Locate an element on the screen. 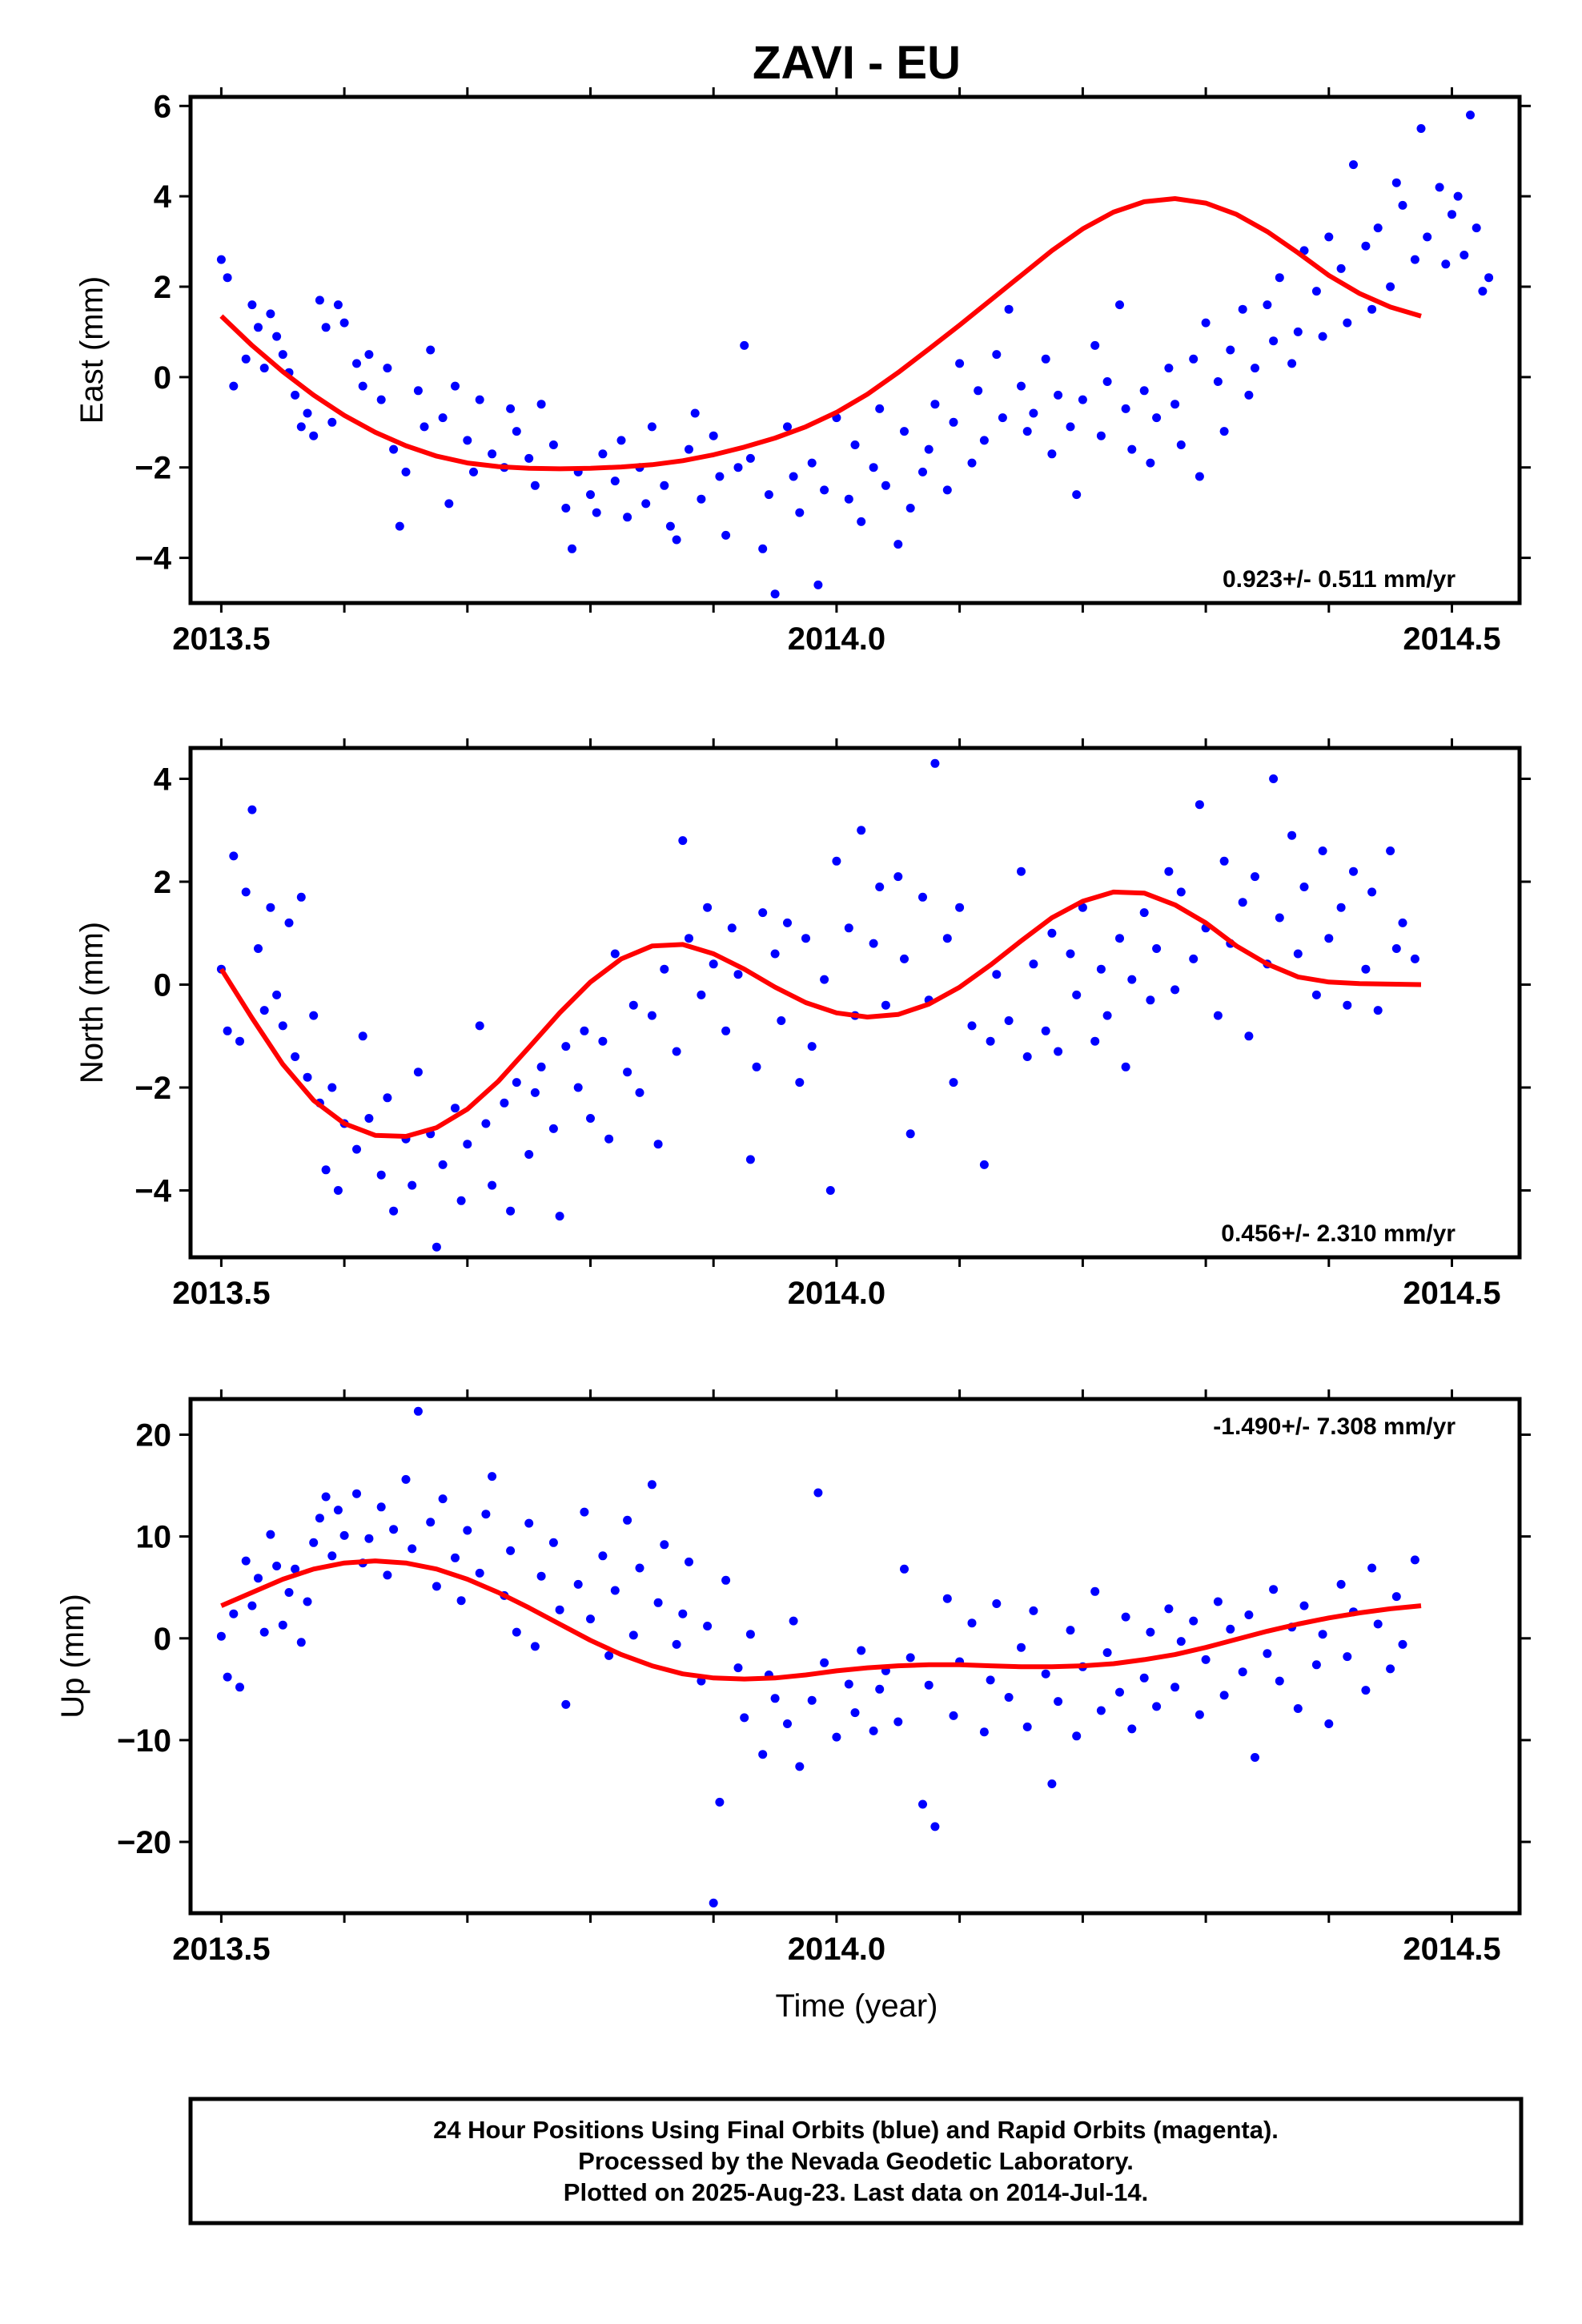 Image resolution: width=1582 pixels, height=2324 pixels. figure-title: ZAVI - EU is located at coordinates (857, 63).